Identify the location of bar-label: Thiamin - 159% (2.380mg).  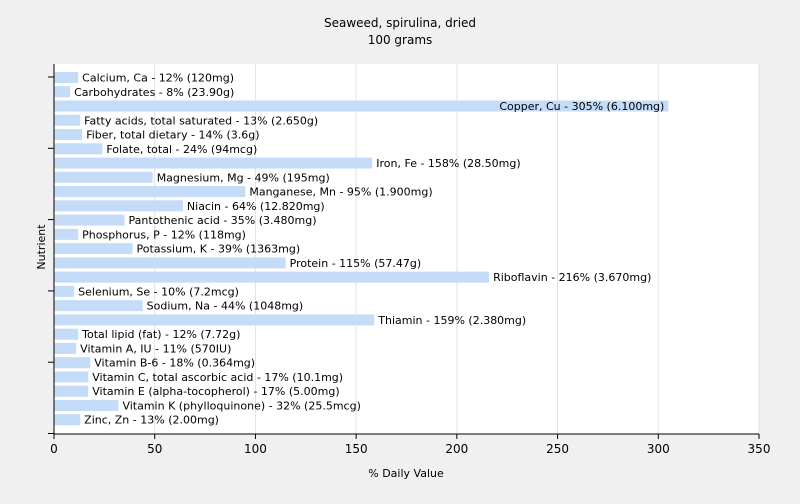
(451, 320).